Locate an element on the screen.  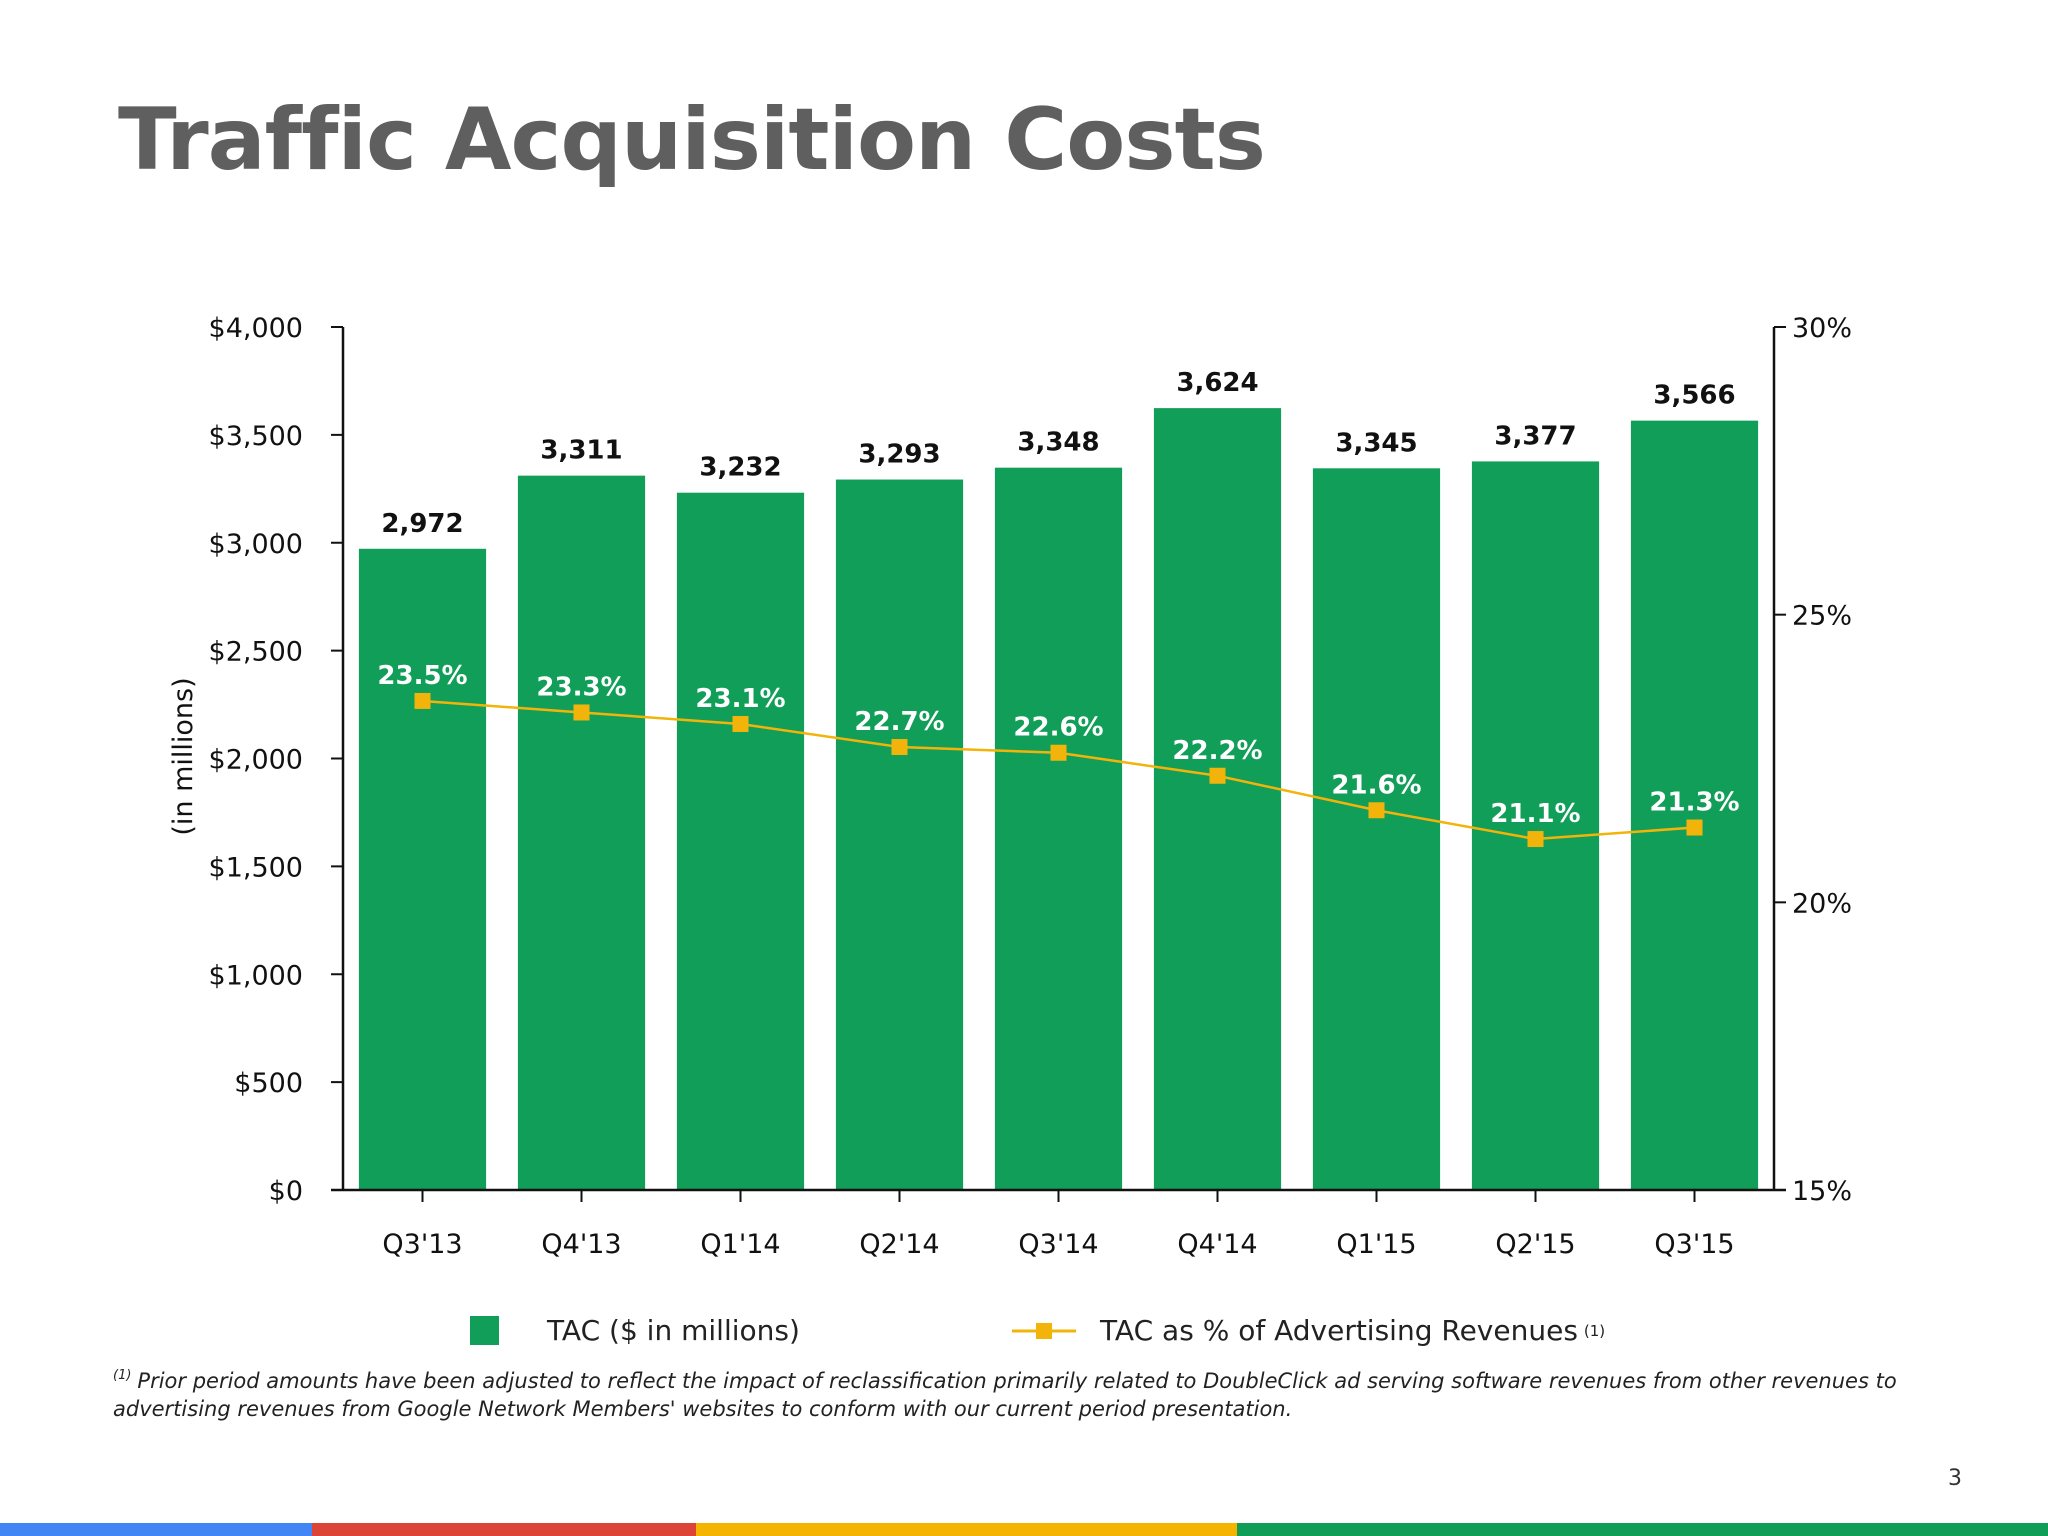
strip-segment-green is located at coordinates (1642, 1529).